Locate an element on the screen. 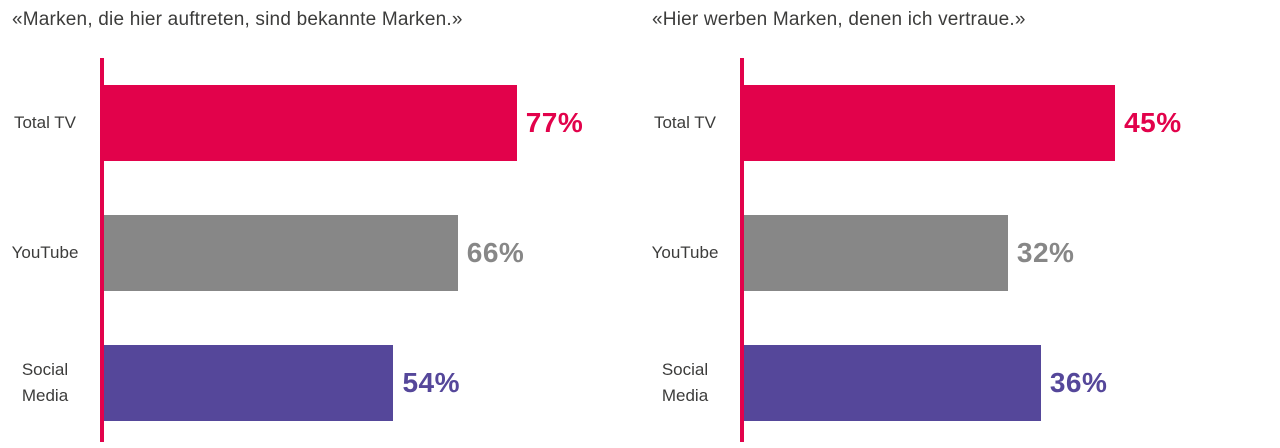  bar-area: 77% is located at coordinates (372, 123).